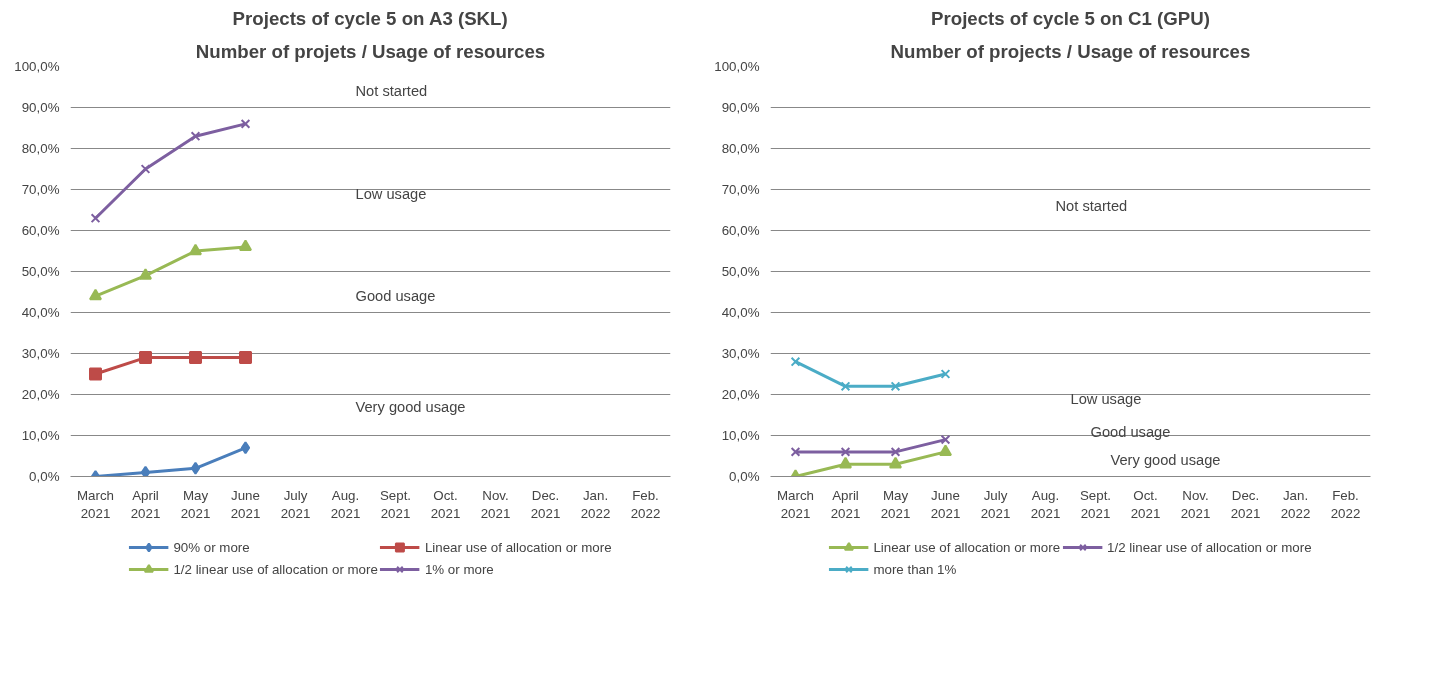  What do you see at coordinates (370, 18) in the screenshot?
I see `chart-title: Projects of cycle 5 on A3 (SKL)` at bounding box center [370, 18].